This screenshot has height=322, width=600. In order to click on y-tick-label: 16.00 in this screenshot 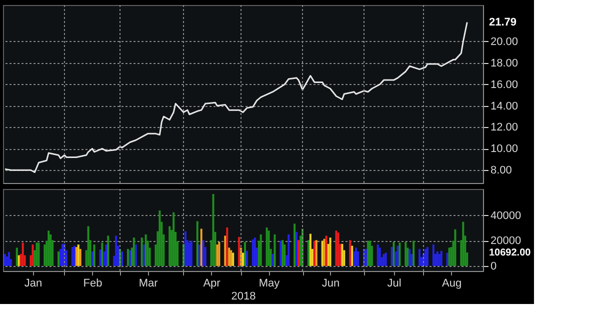, I will do `click(504, 84)`.